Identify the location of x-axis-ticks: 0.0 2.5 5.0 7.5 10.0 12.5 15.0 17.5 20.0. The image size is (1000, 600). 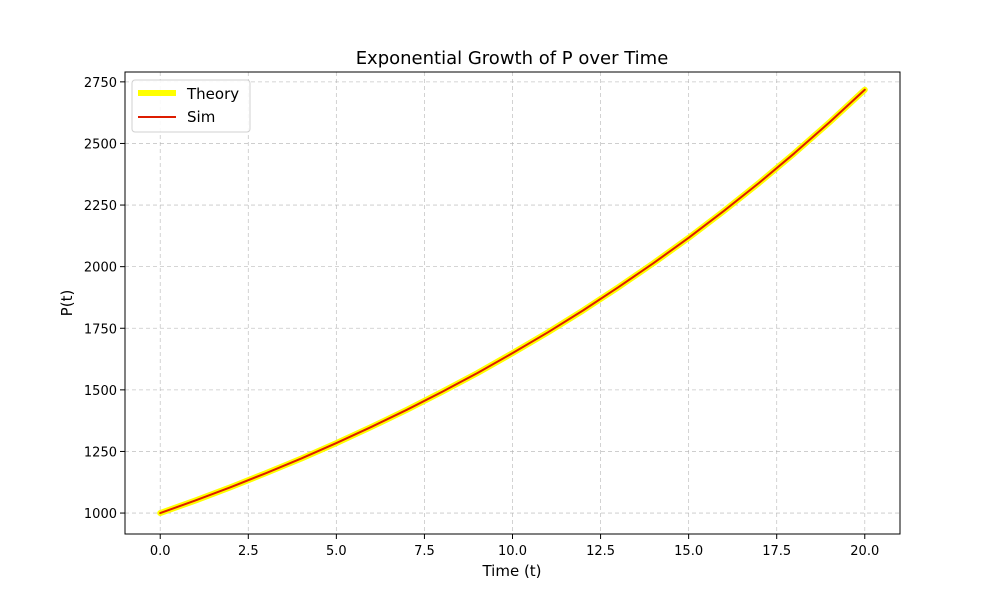
(514, 546).